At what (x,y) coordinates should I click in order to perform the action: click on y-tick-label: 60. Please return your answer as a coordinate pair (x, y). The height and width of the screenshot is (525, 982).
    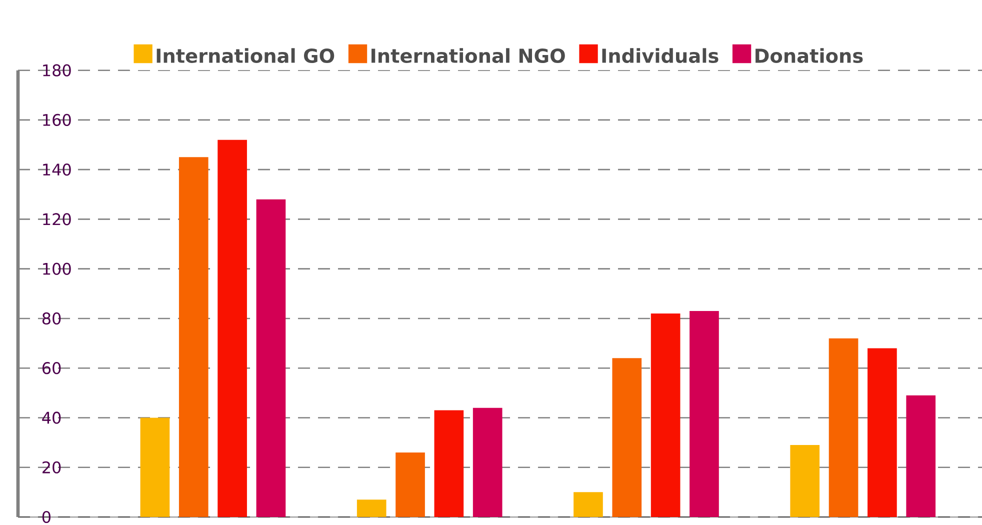
    Looking at the image, I should click on (51, 368).